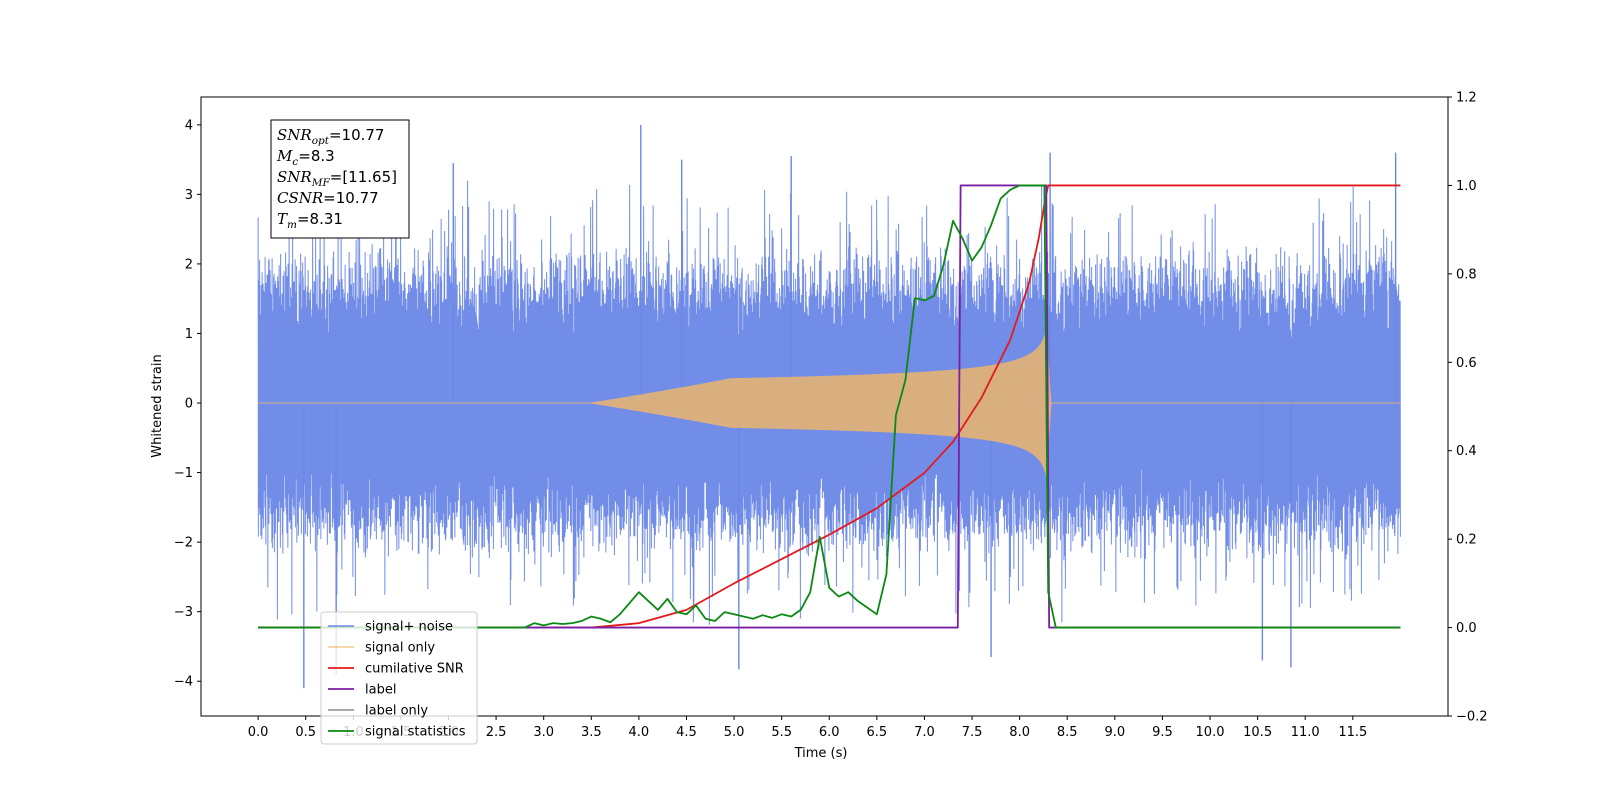 This screenshot has width=1600, height=800. I want to click on y-tick-label: −2, so click(183, 543).